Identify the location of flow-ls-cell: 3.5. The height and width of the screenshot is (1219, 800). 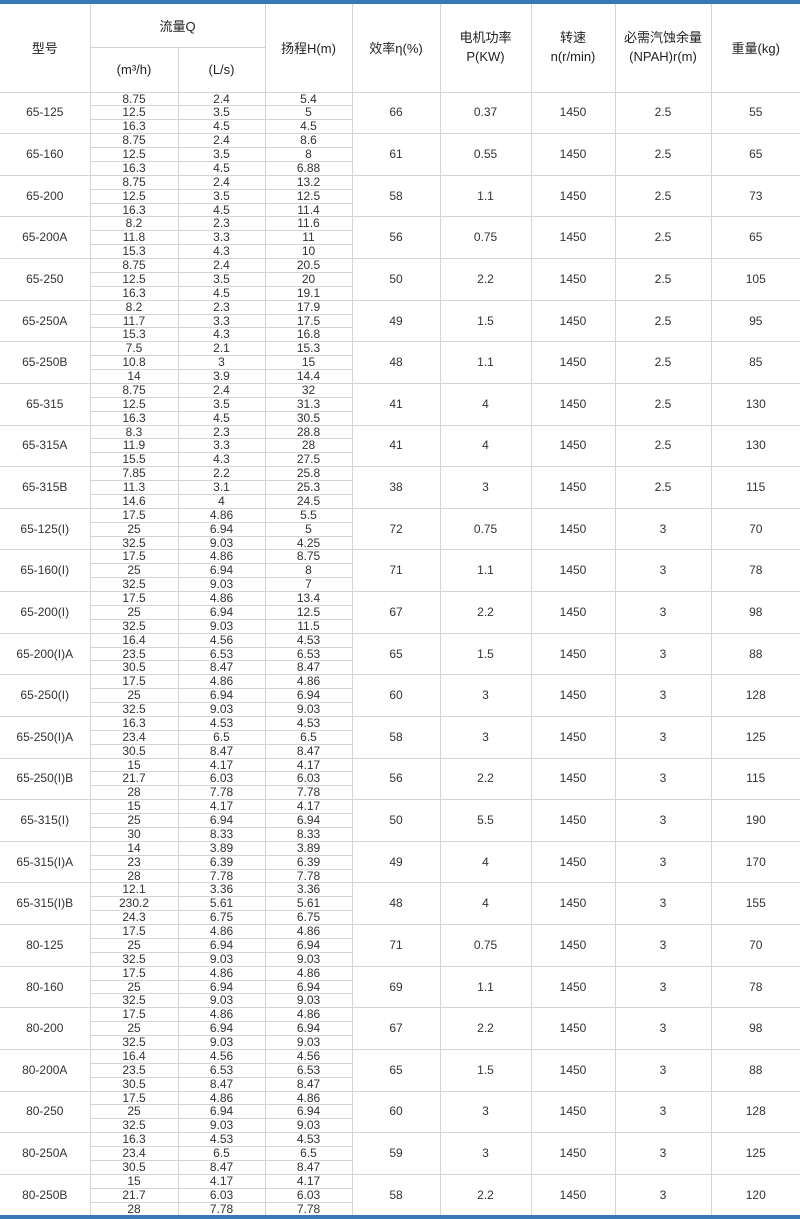
(221, 154).